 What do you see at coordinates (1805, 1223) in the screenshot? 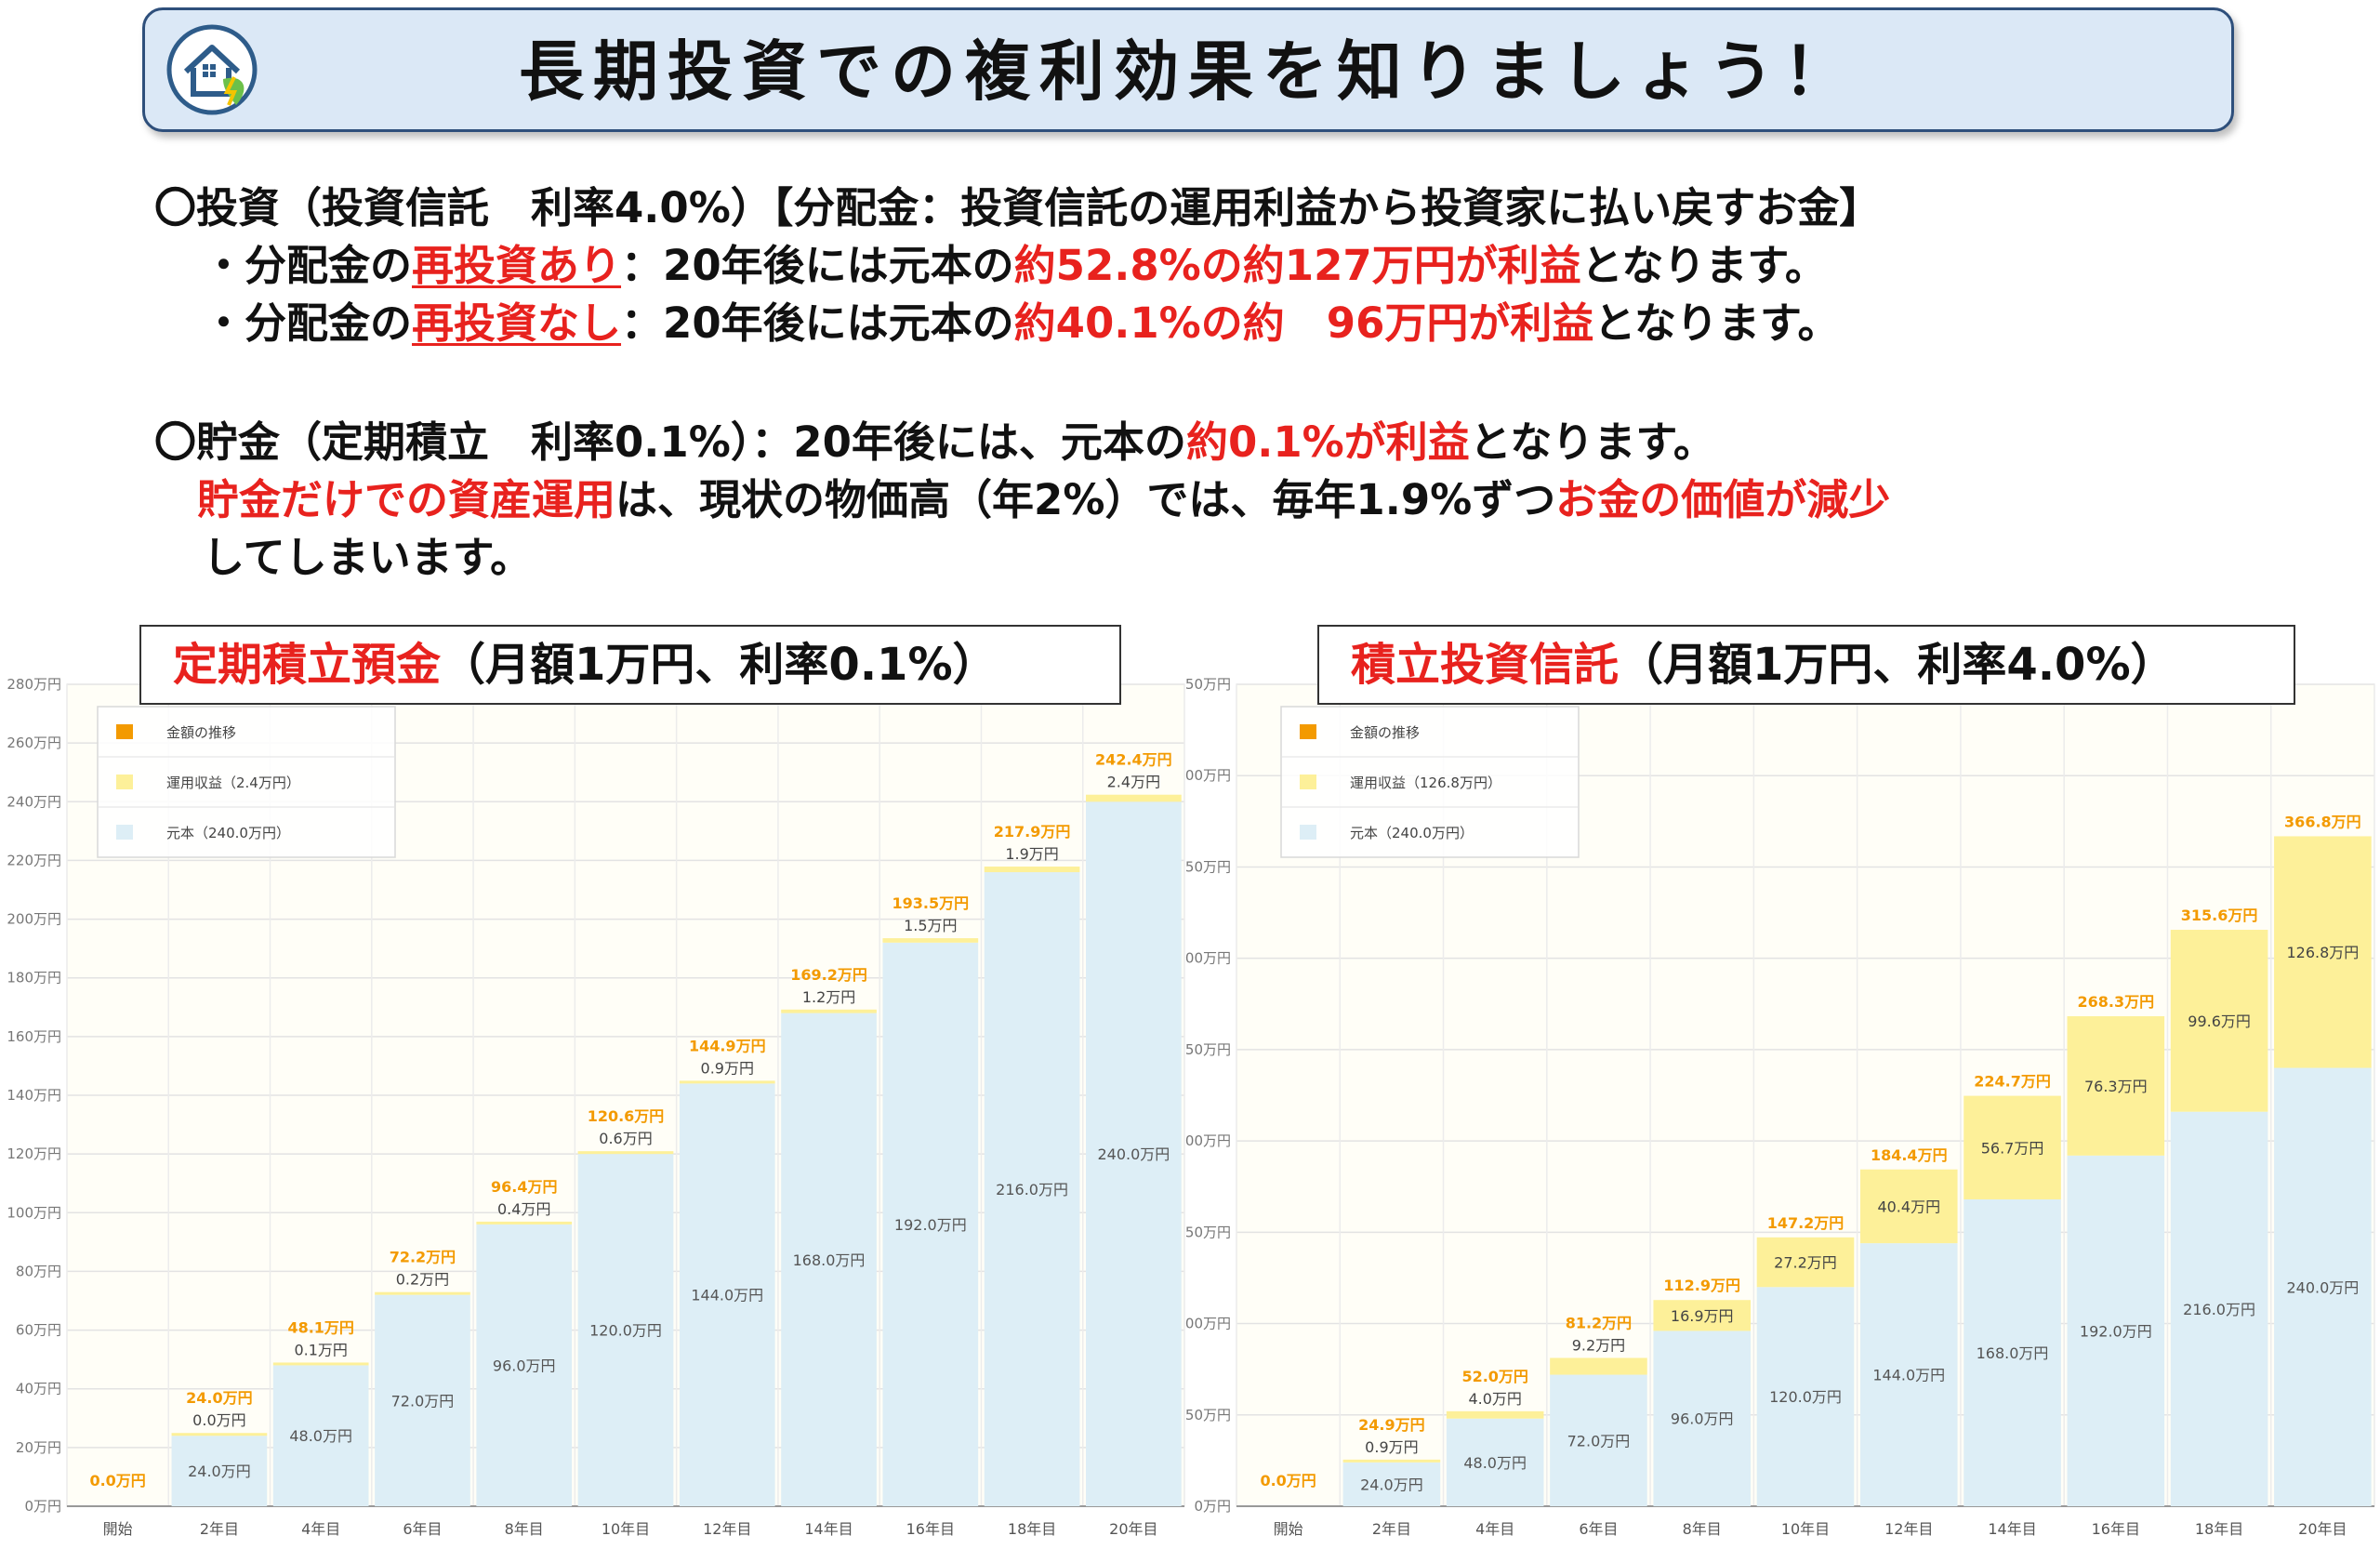
I see `total-label: 147.2万円` at bounding box center [1805, 1223].